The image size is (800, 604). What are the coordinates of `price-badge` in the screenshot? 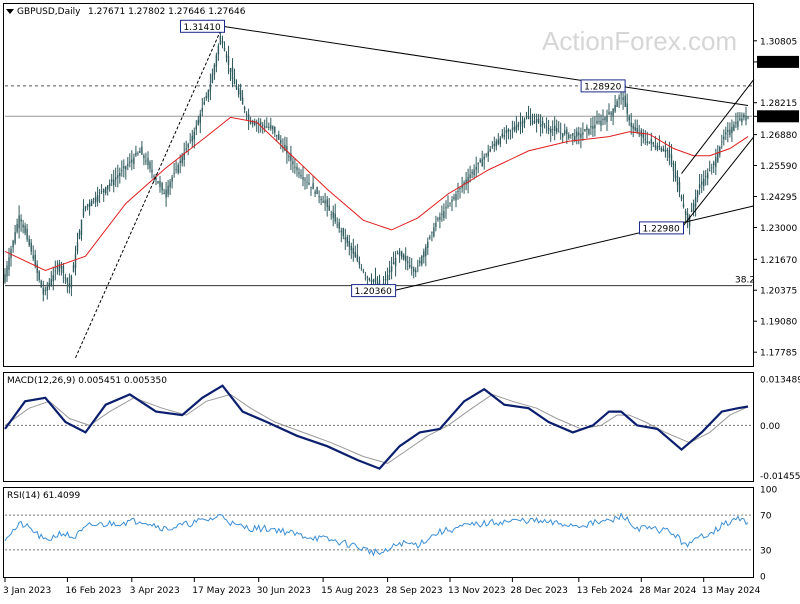 It's located at (778, 61).